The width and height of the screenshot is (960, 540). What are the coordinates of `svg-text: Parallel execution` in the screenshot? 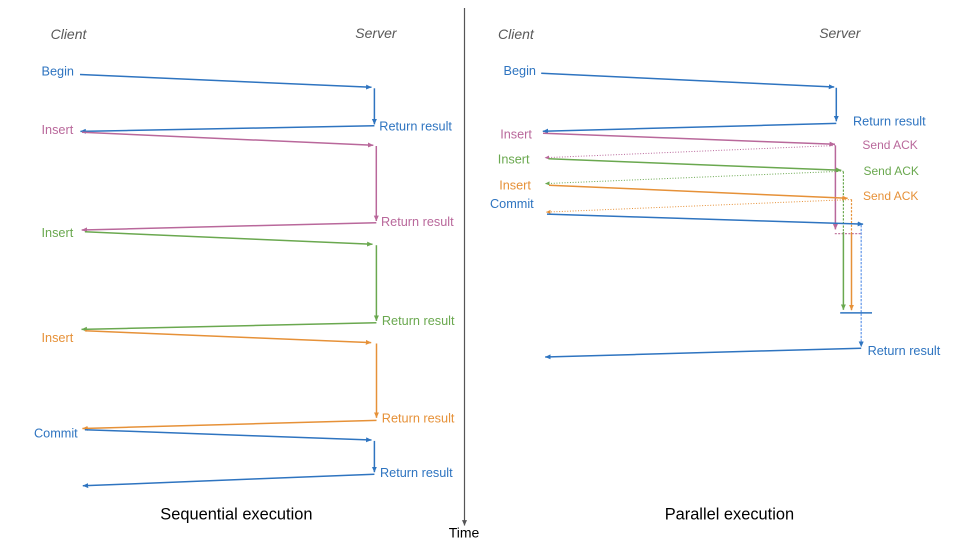 It's located at (729, 515).